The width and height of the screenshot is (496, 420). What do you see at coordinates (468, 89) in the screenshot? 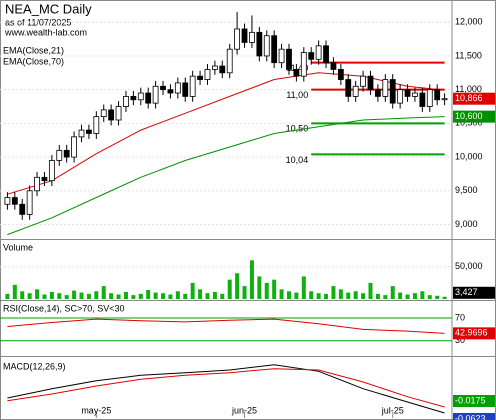
I see `y-tick-label: 11,000` at bounding box center [468, 89].